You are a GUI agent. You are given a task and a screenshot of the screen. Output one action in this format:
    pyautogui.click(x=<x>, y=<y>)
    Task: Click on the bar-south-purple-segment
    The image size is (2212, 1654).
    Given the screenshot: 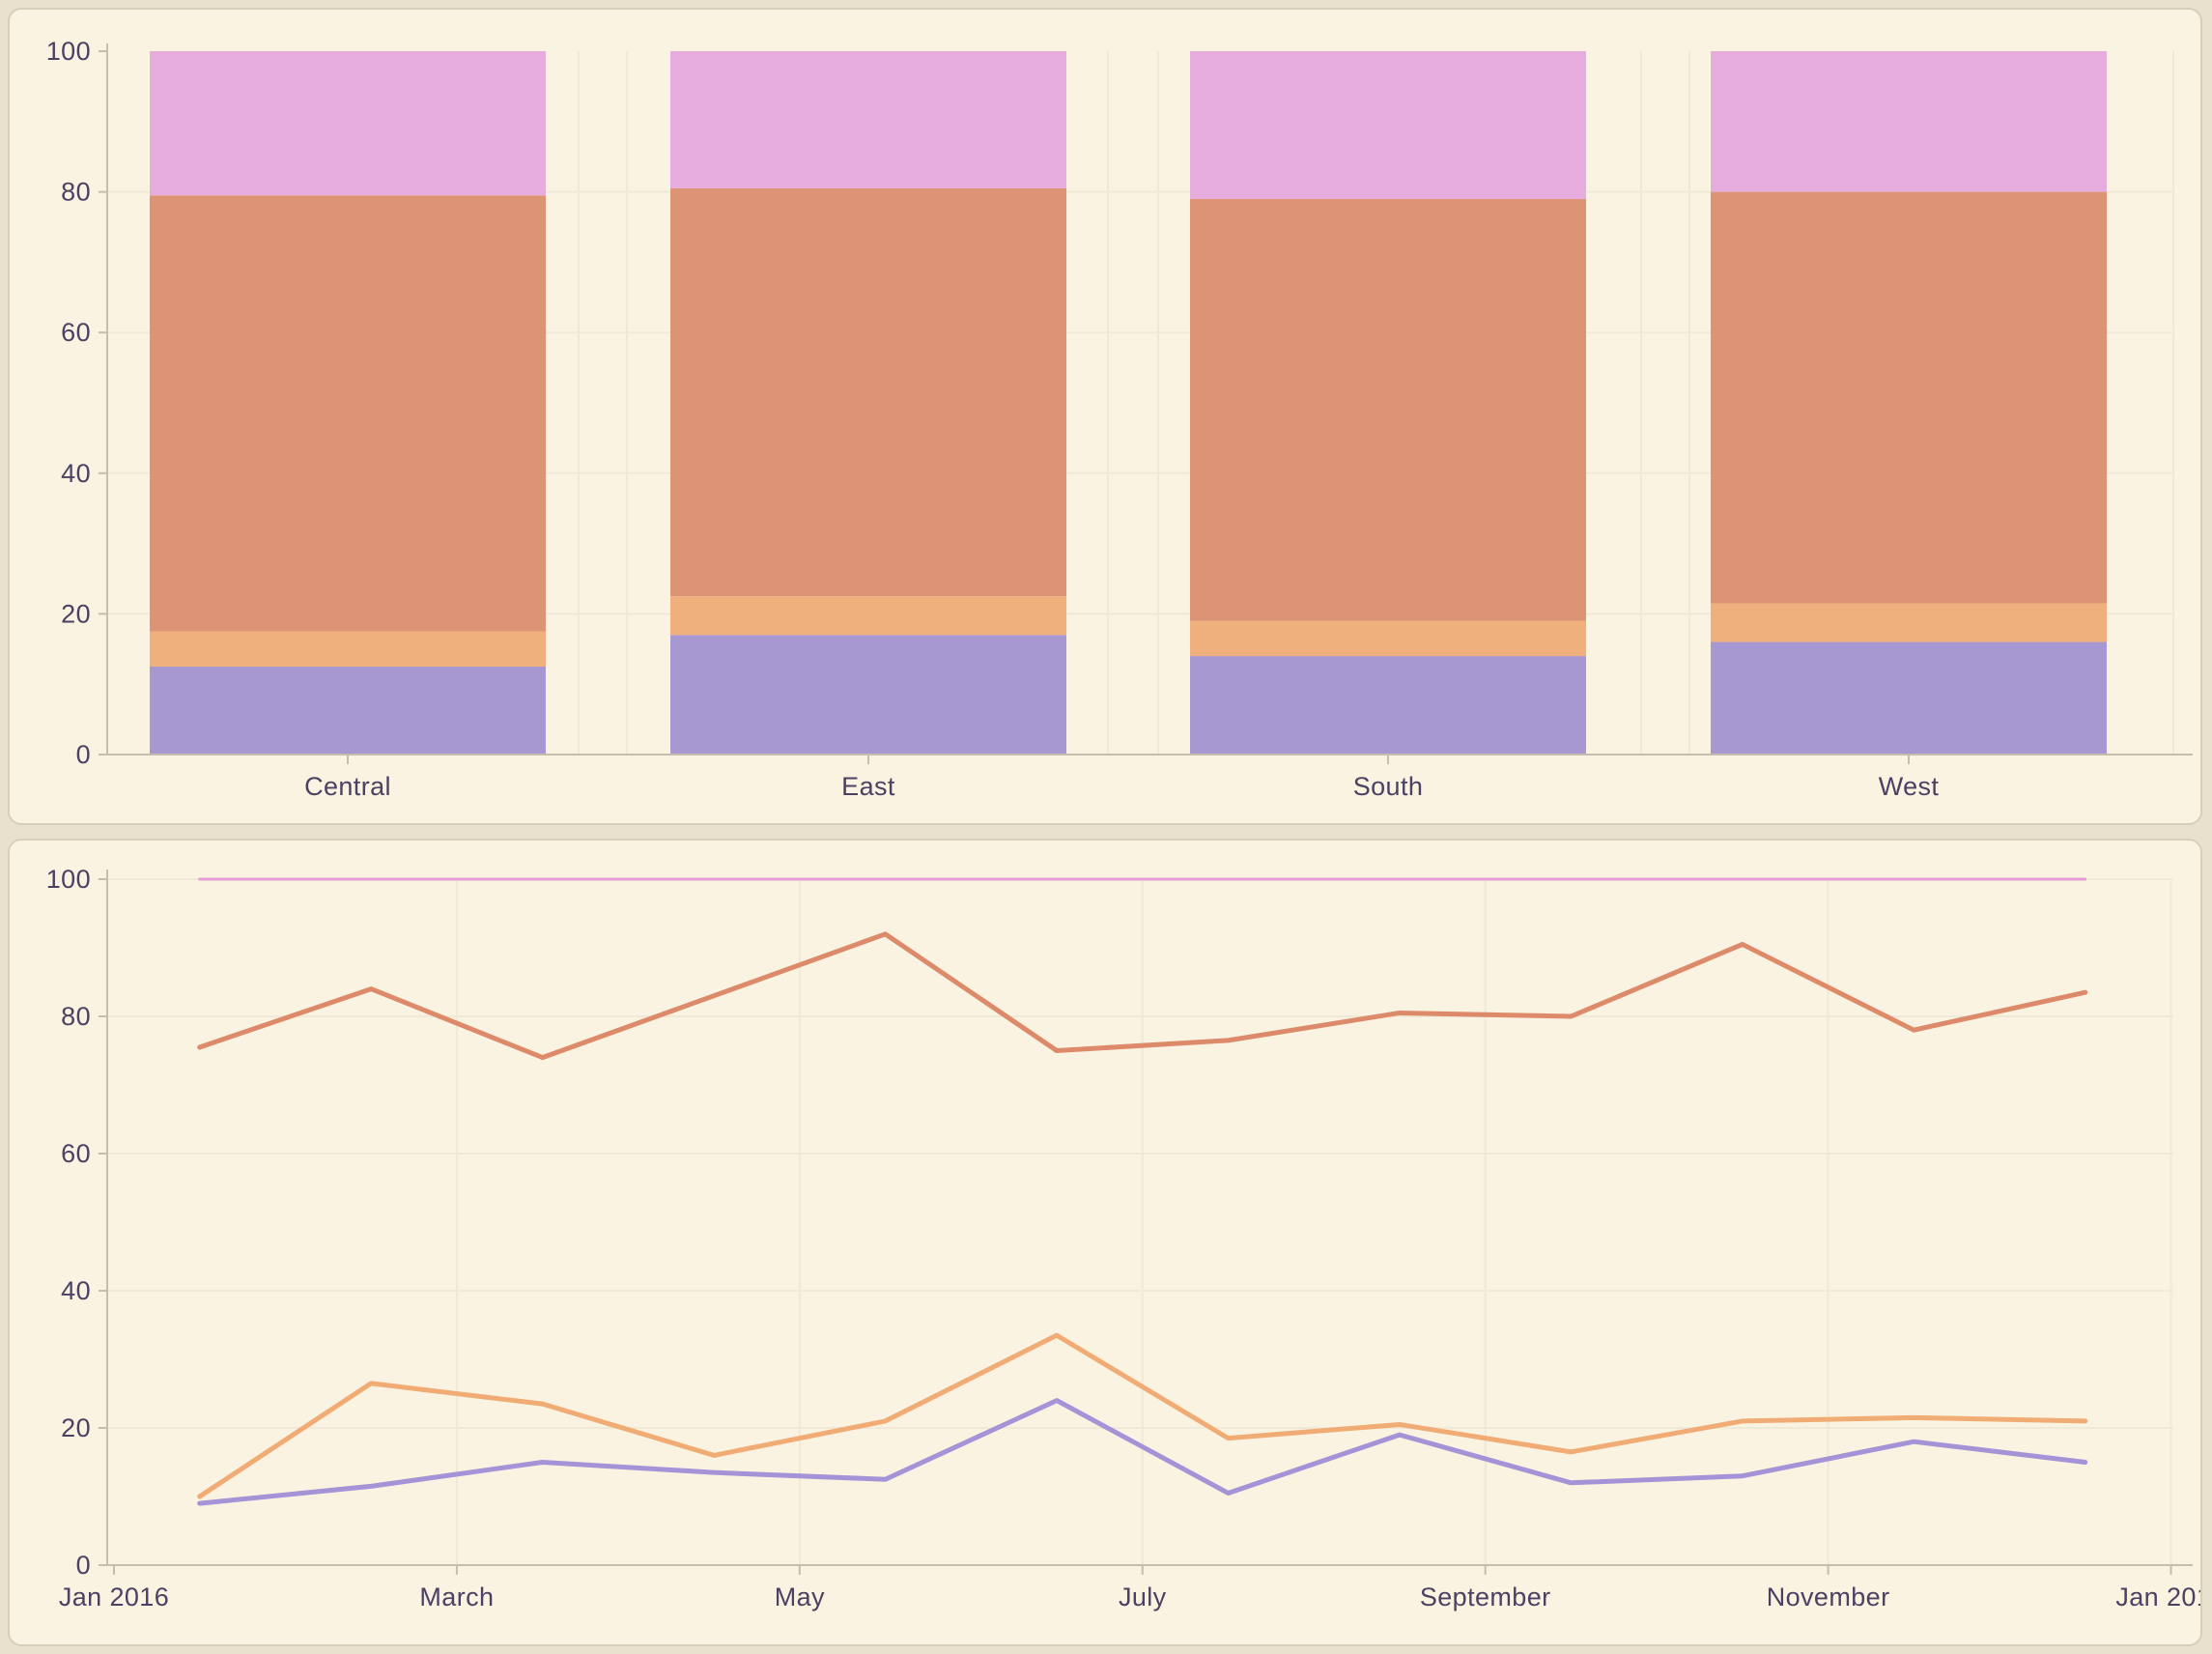 What is the action you would take?
    pyautogui.click(x=1388, y=706)
    